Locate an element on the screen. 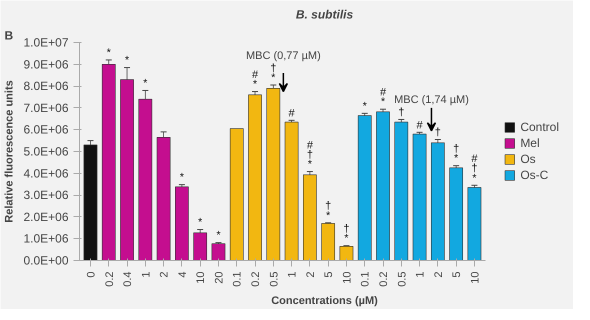  y-tick-label: 5.0E+06 is located at coordinates (46, 151).